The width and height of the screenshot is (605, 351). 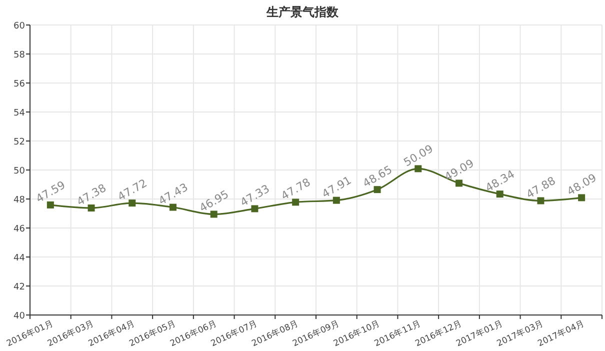 What do you see at coordinates (20, 259) in the screenshot?
I see `y-tick-label: 44` at bounding box center [20, 259].